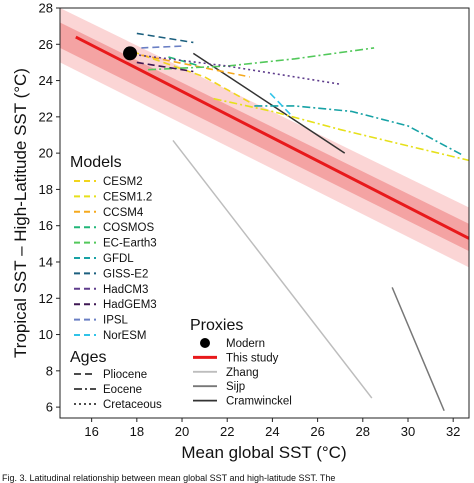 The image size is (474, 483). I want to click on legend-label-noresm: NorESM, so click(124, 336).